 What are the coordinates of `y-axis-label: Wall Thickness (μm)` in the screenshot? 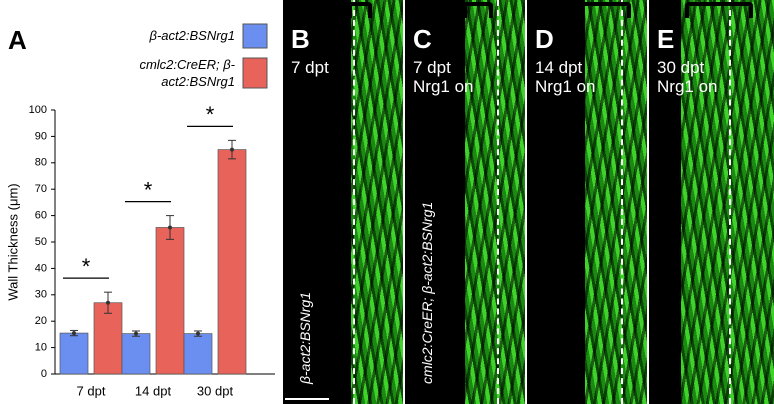 It's located at (12, 241).